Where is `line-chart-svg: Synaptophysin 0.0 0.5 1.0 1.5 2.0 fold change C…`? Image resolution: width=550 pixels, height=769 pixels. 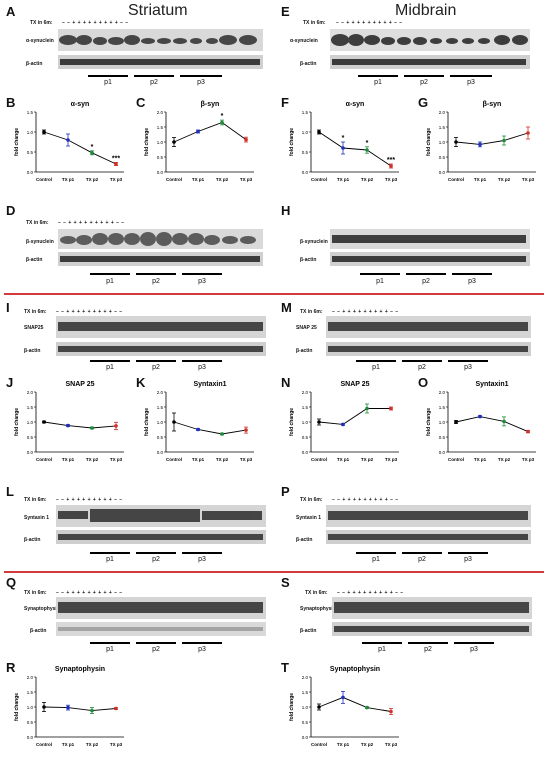
line-chart-svg: Synaptophysin 0.0 0.5 1.0 1.5 2.0 fold change C… is located at coordinates (344, 706).